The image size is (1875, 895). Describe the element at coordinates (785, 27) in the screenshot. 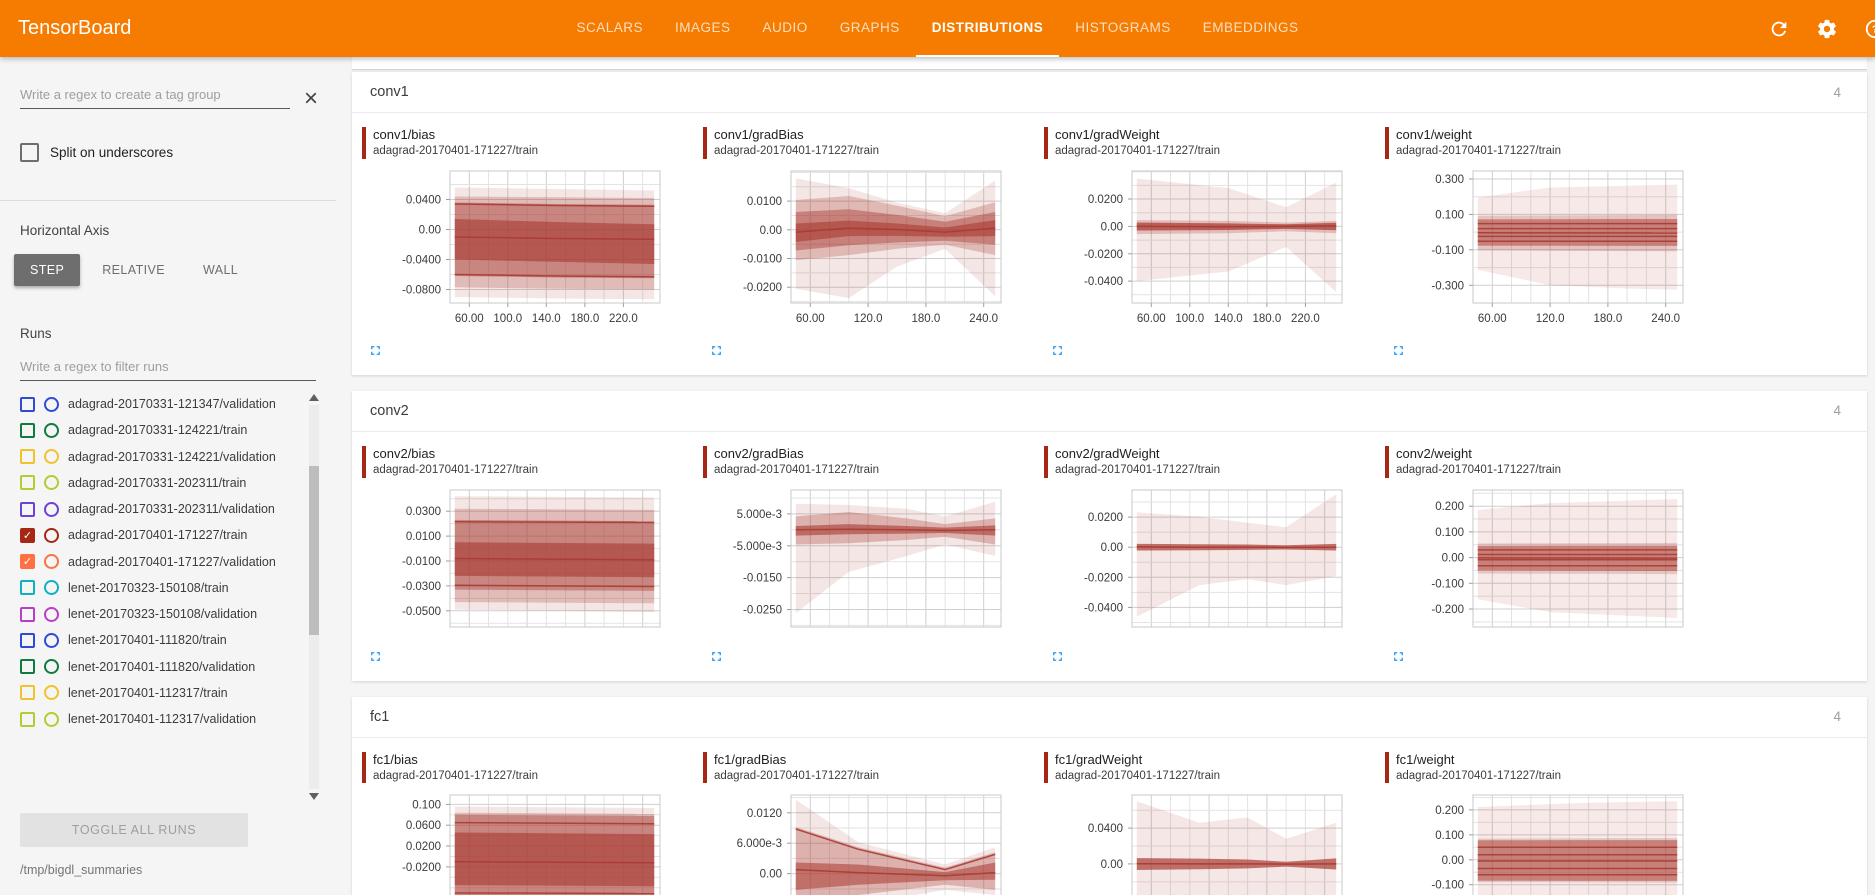

I see `tab-audio: AUDIO` at that location.